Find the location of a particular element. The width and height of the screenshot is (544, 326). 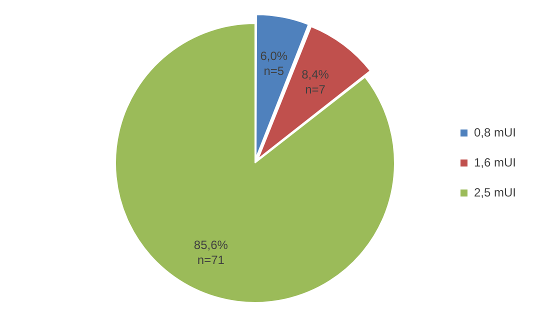

legend-label: 1,6 mUI is located at coordinates (495, 162).